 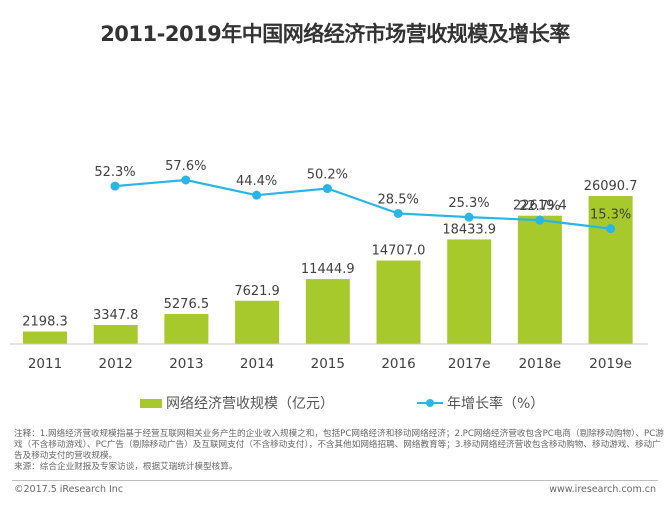 What do you see at coordinates (398, 213) in the screenshot?
I see `growth-point-2016` at bounding box center [398, 213].